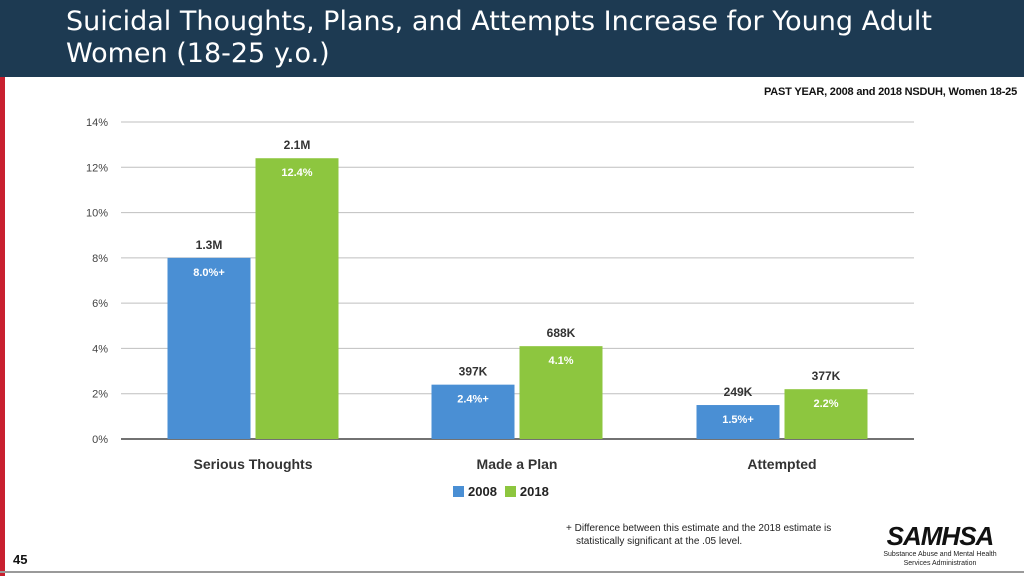  I want to click on legend-swatch-2018, so click(510, 491).